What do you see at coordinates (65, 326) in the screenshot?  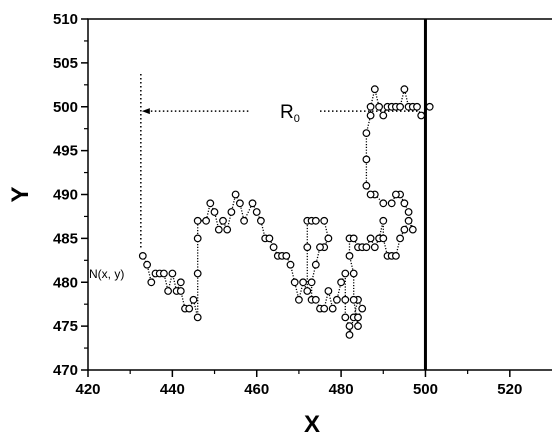 I see `y-tick-label: 475` at bounding box center [65, 326].